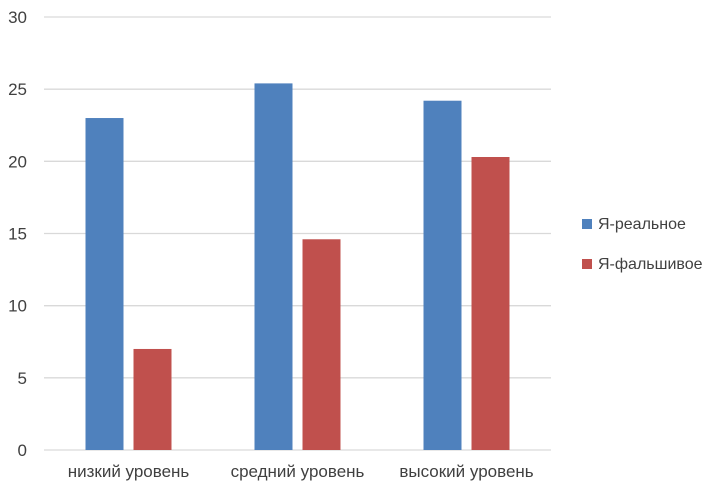 Image resolution: width=727 pixels, height=495 pixels. Describe the element at coordinates (17, 161) in the screenshot. I see `y-tick-label: 20` at that location.